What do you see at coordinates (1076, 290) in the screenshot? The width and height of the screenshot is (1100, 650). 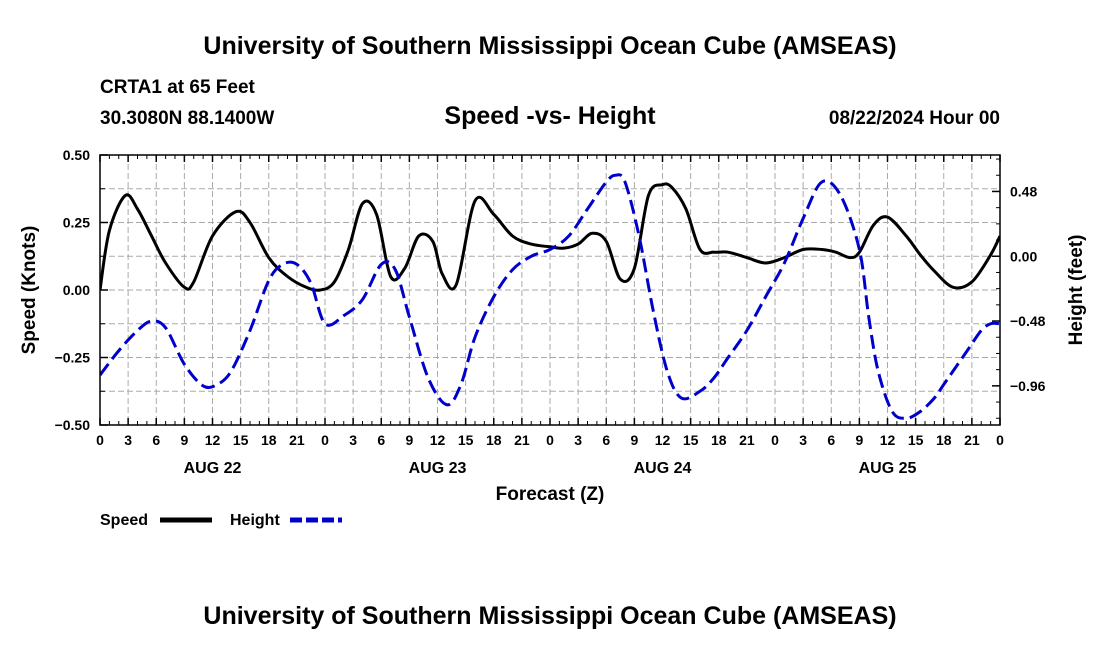 I see `y-axis-label-right: Height (feet)` at bounding box center [1076, 290].